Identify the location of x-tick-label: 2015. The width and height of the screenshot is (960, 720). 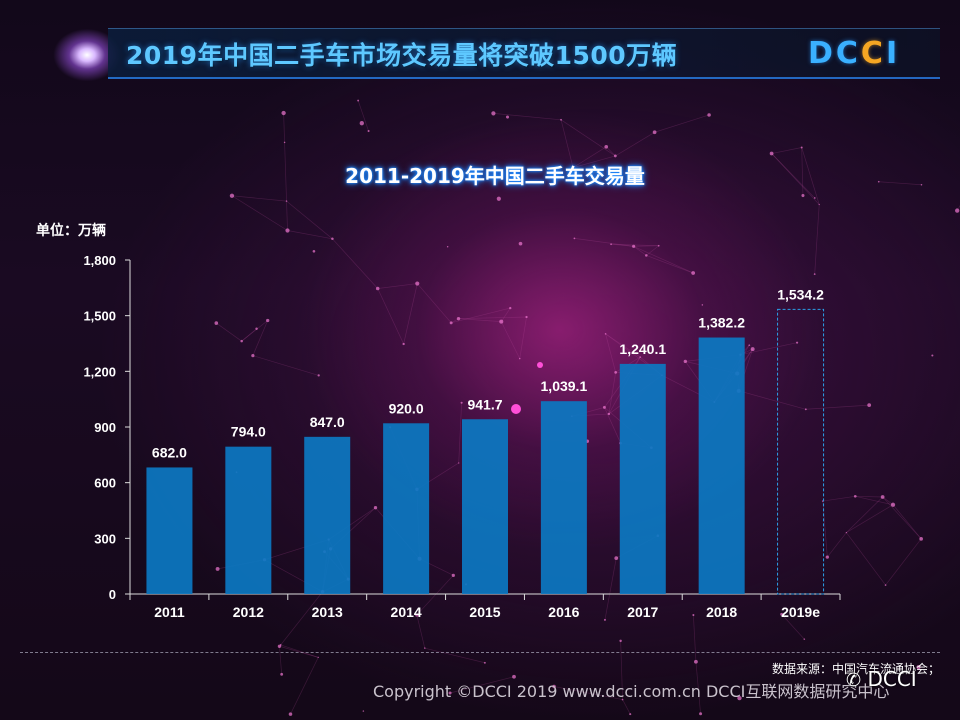
(484, 612).